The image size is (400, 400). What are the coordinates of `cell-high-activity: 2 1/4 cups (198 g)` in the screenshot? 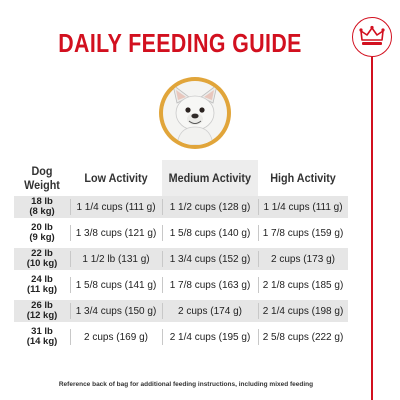 It's located at (303, 311).